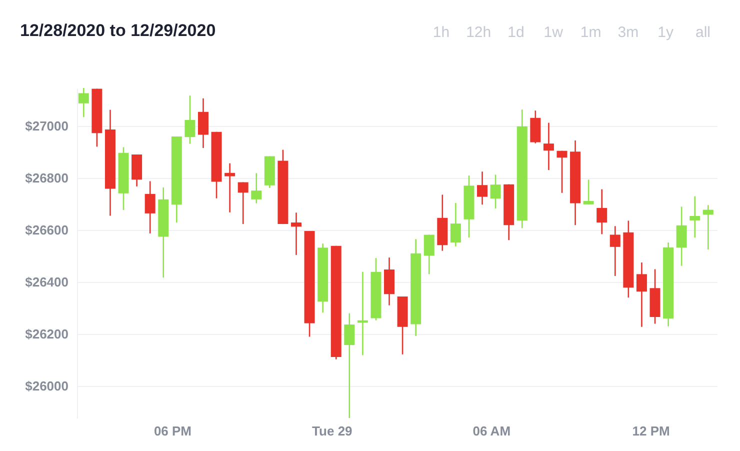 This screenshot has width=740, height=451. I want to click on y-tick-label: $26000, so click(46, 386).